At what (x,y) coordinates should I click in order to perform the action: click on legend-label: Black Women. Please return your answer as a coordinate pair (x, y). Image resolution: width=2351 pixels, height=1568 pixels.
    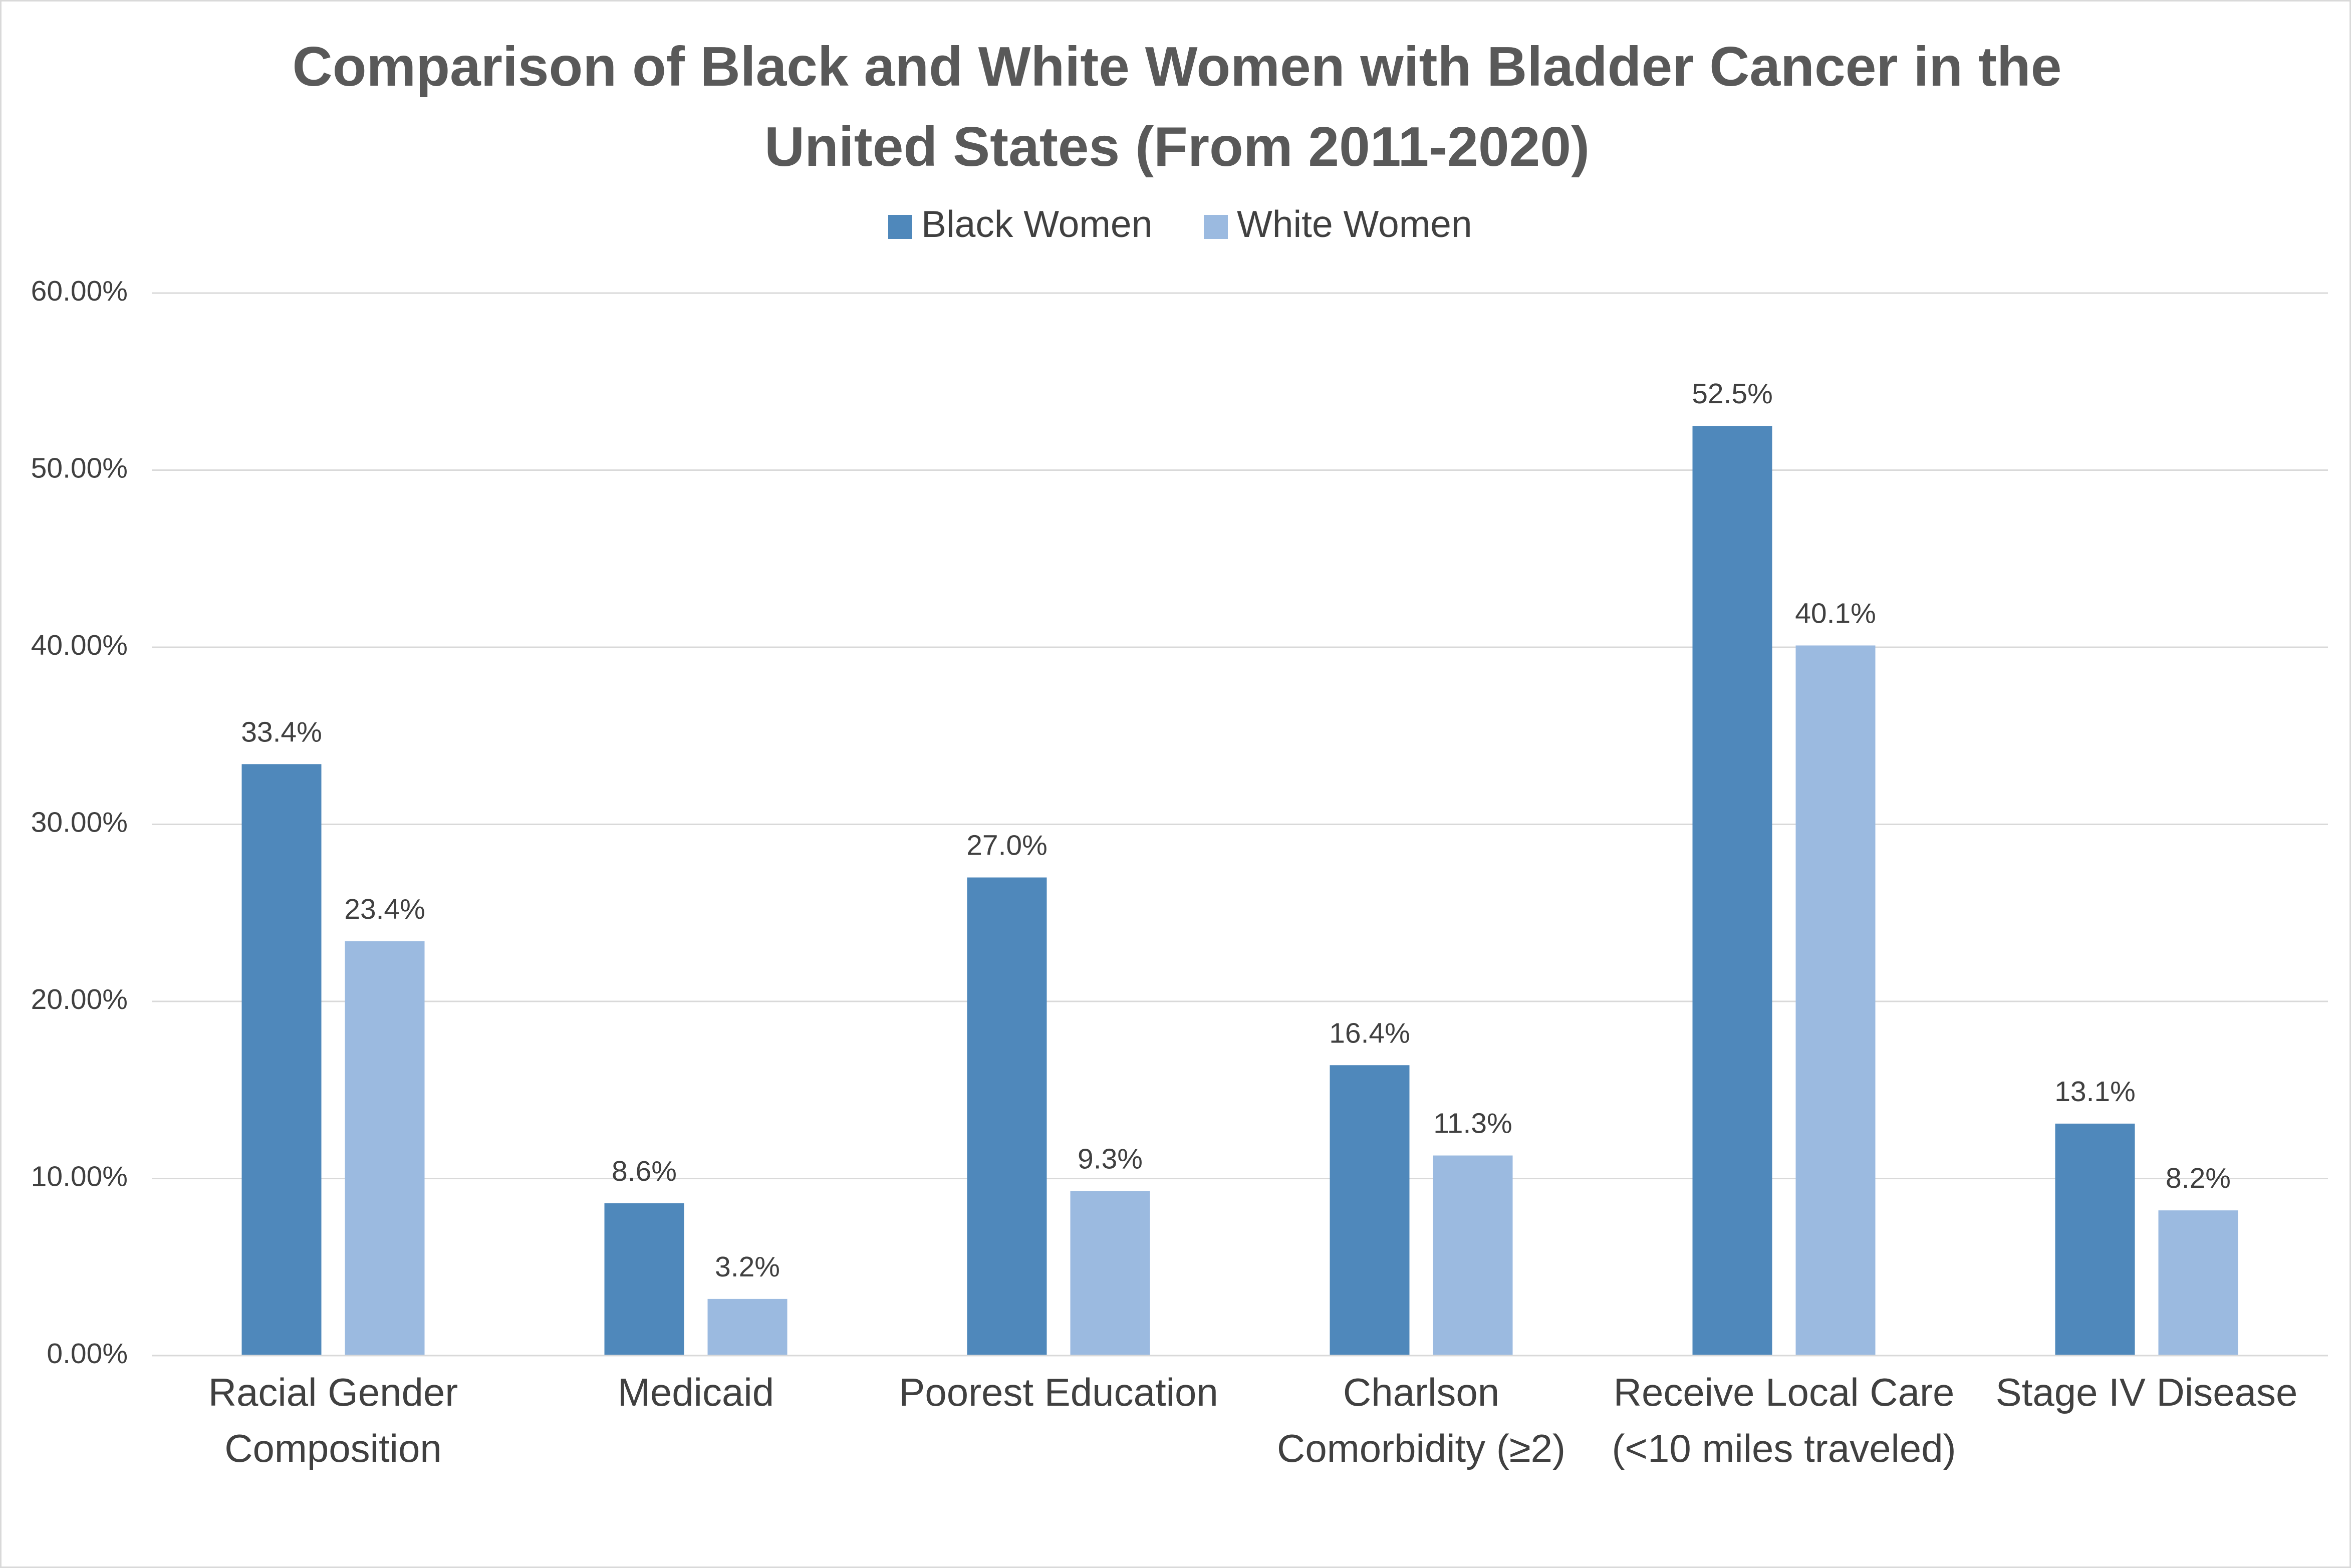
    Looking at the image, I should click on (1036, 224).